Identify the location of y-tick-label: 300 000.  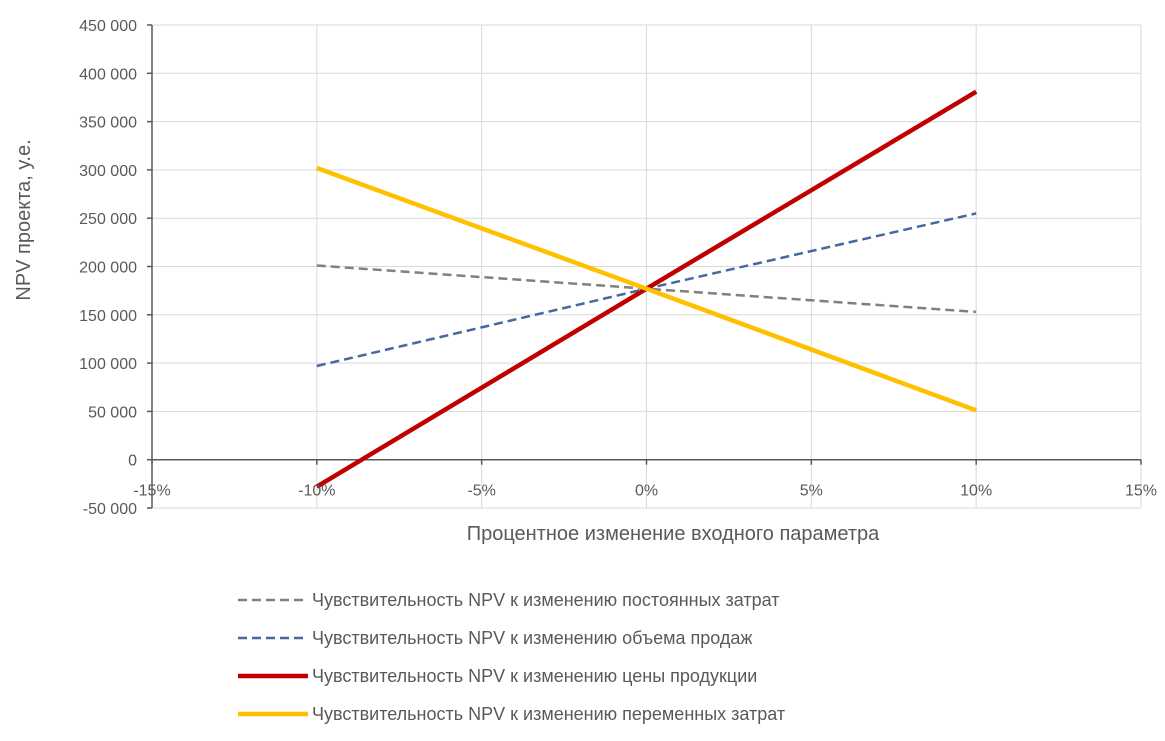
(108, 171).